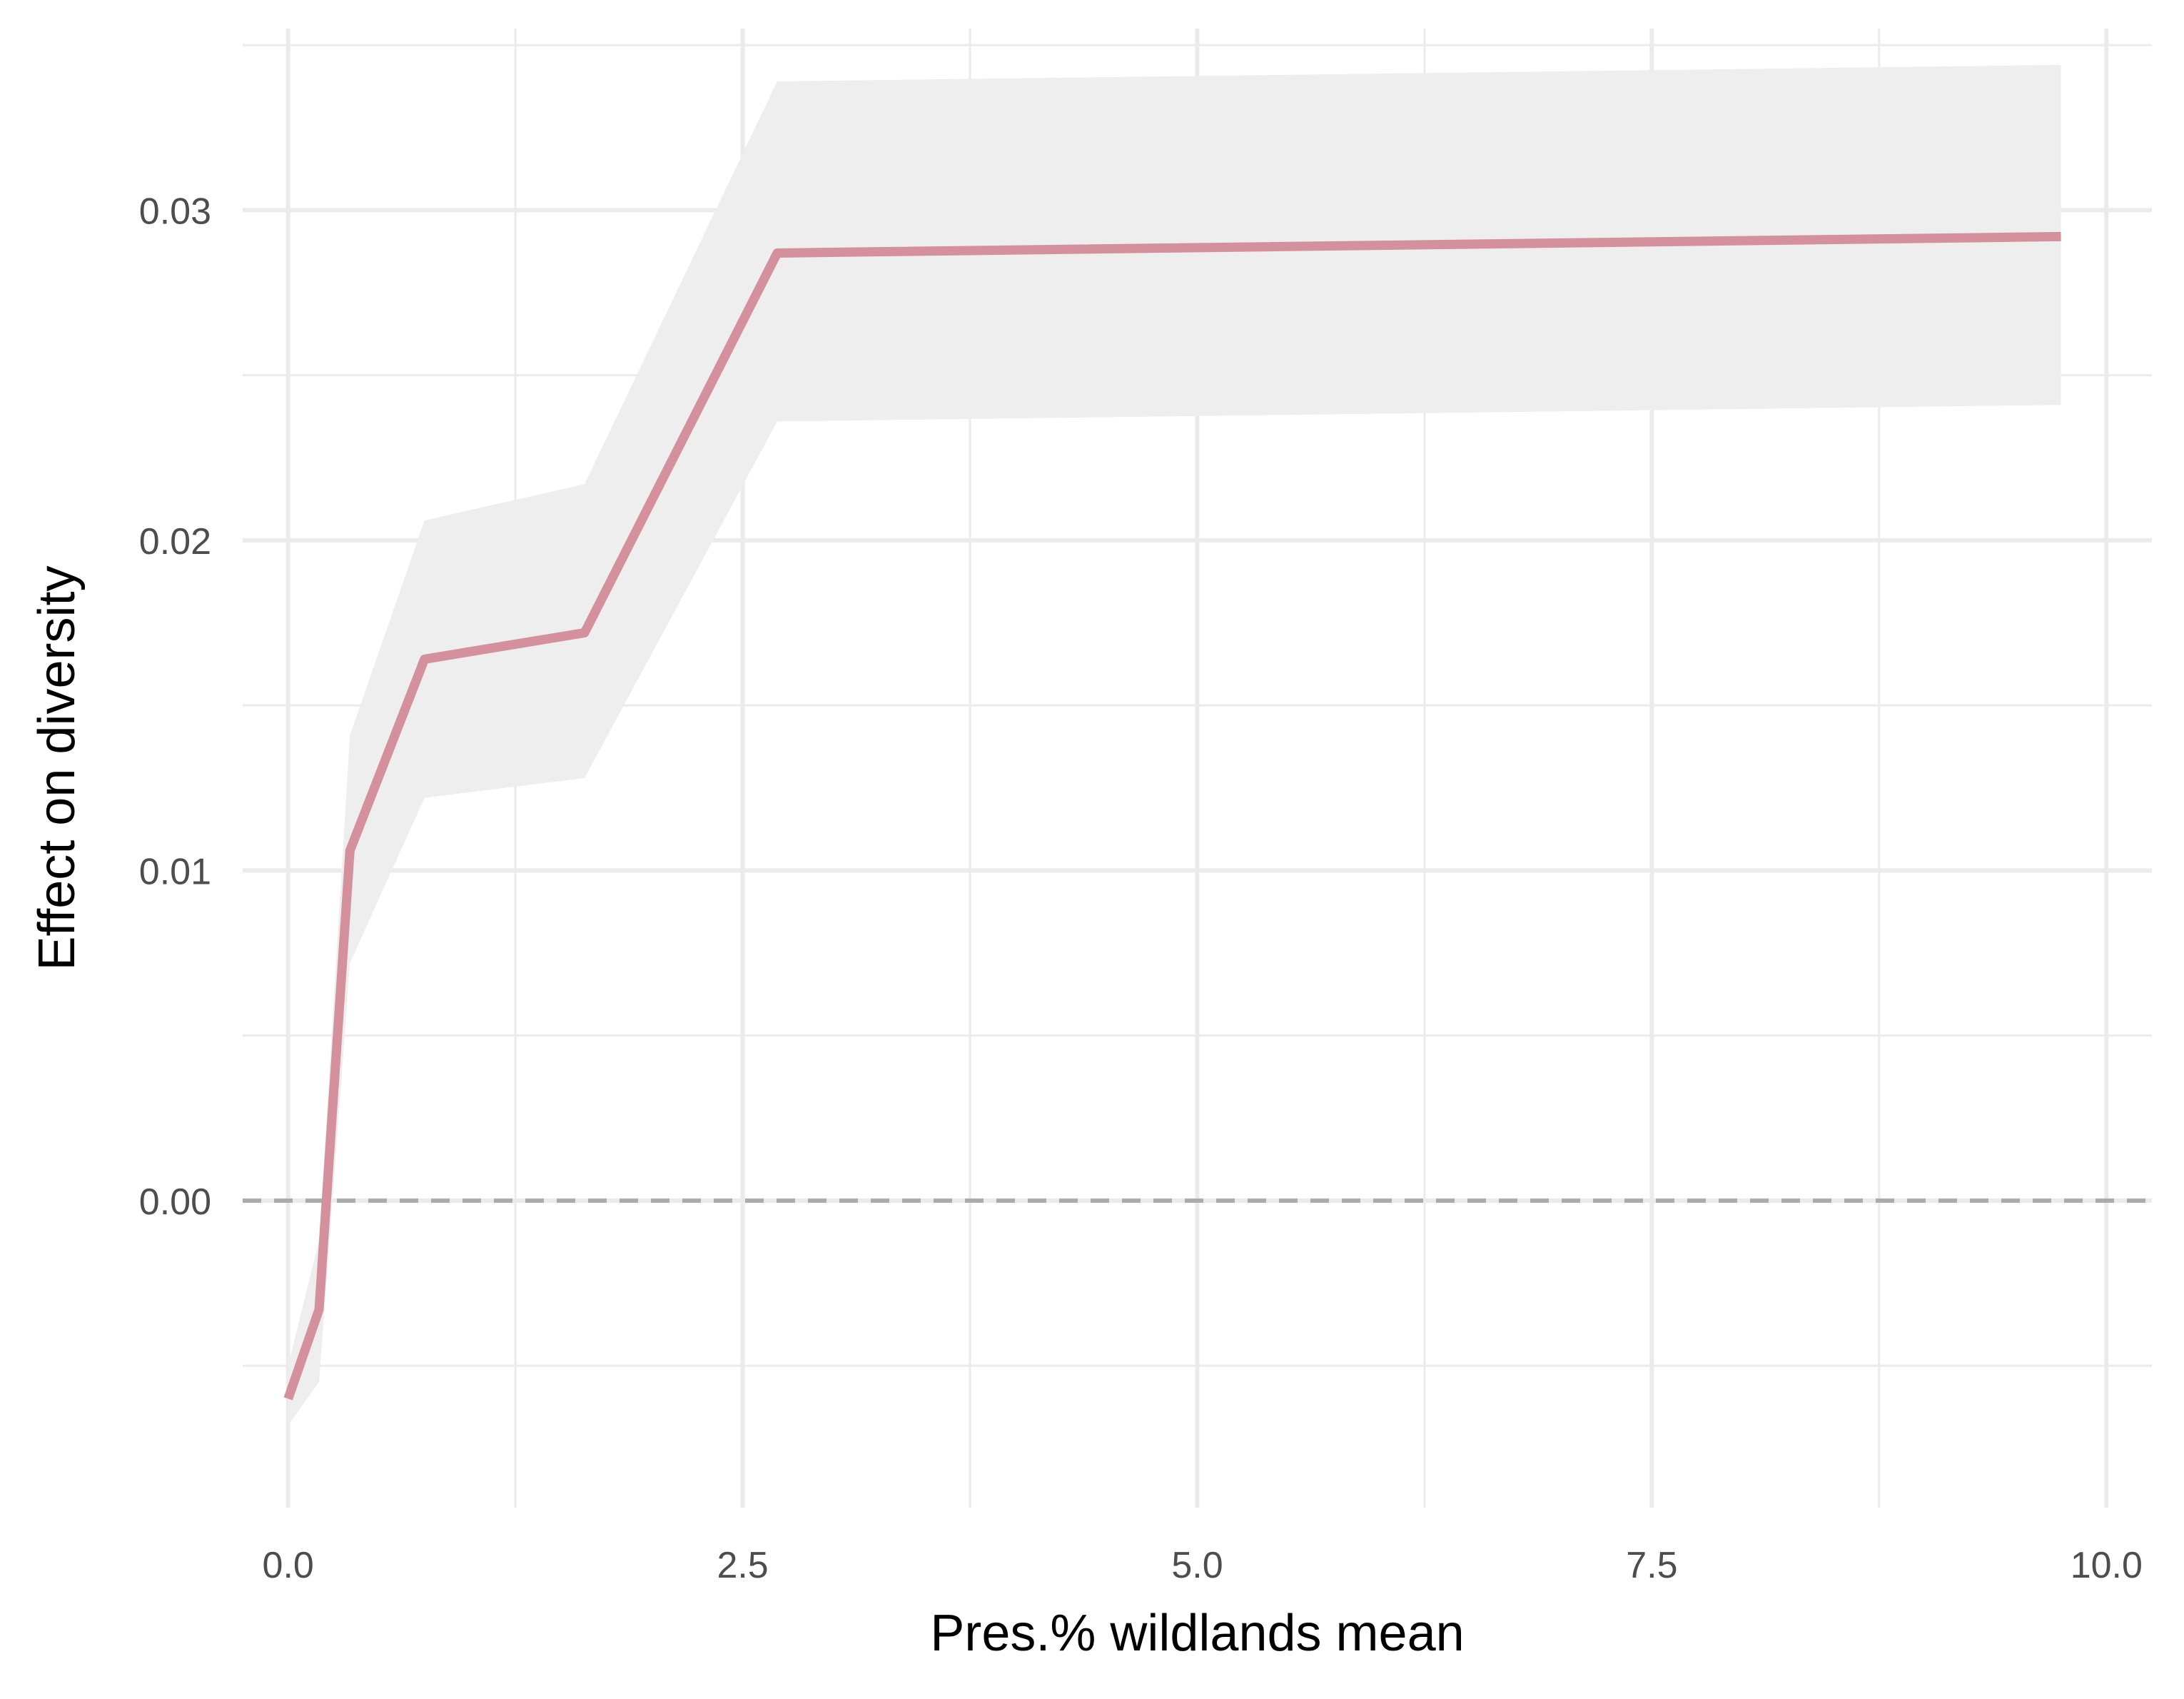  I want to click on y-tick-label: 0.01, so click(175, 871).